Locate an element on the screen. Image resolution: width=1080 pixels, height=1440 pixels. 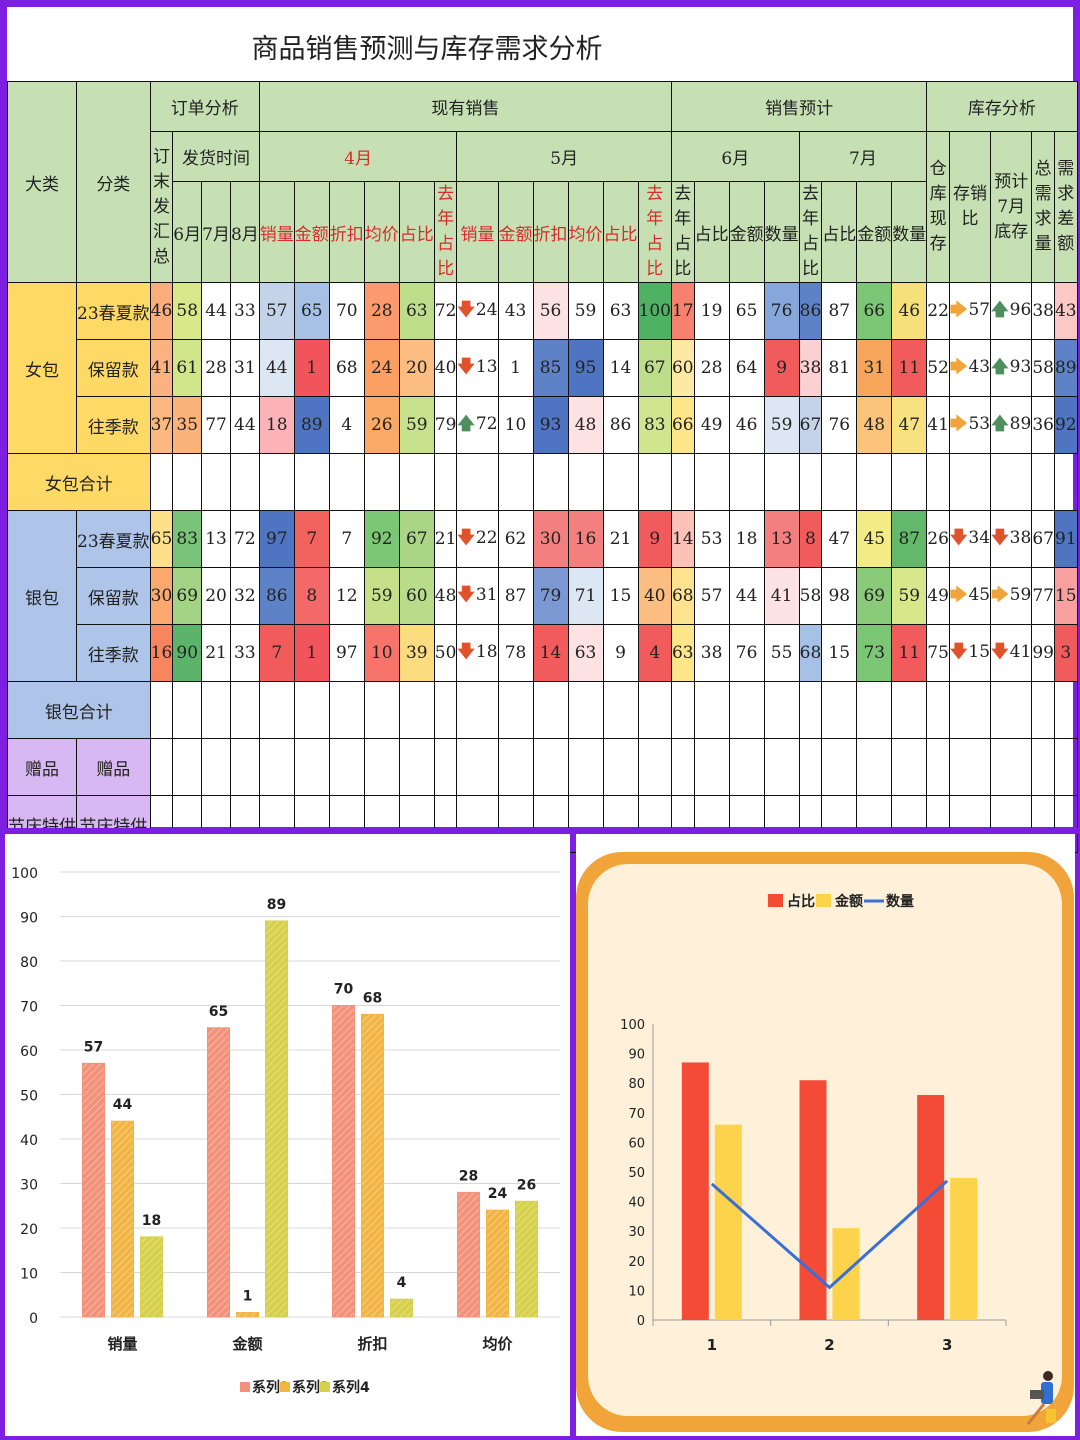
value-cell: 41 is located at coordinates (938, 425).